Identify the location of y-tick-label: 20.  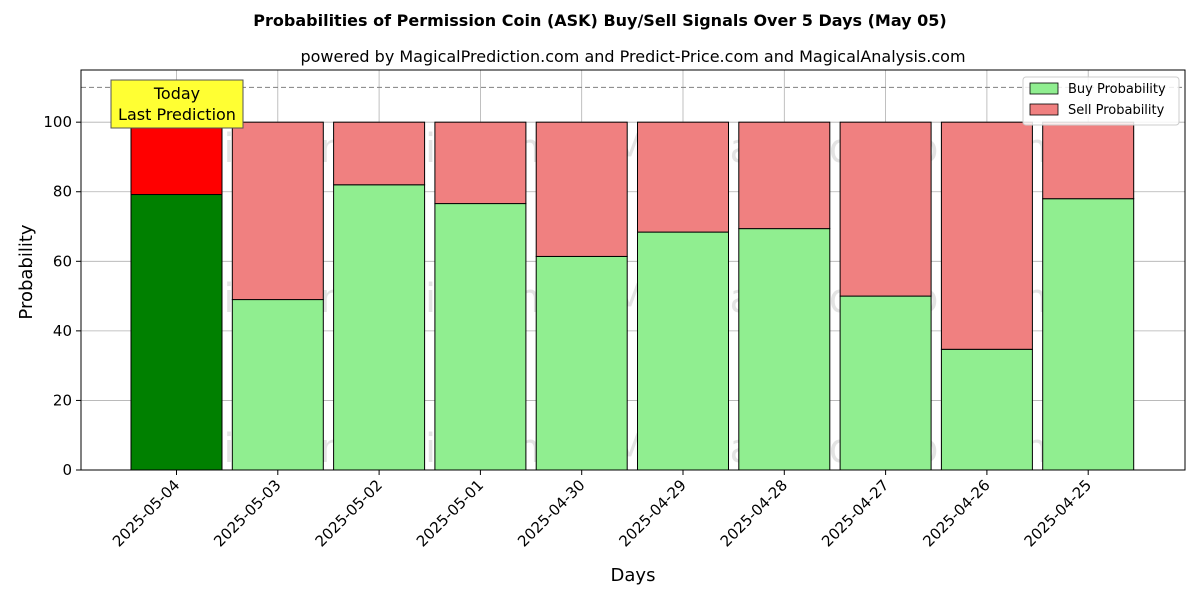
(62, 400).